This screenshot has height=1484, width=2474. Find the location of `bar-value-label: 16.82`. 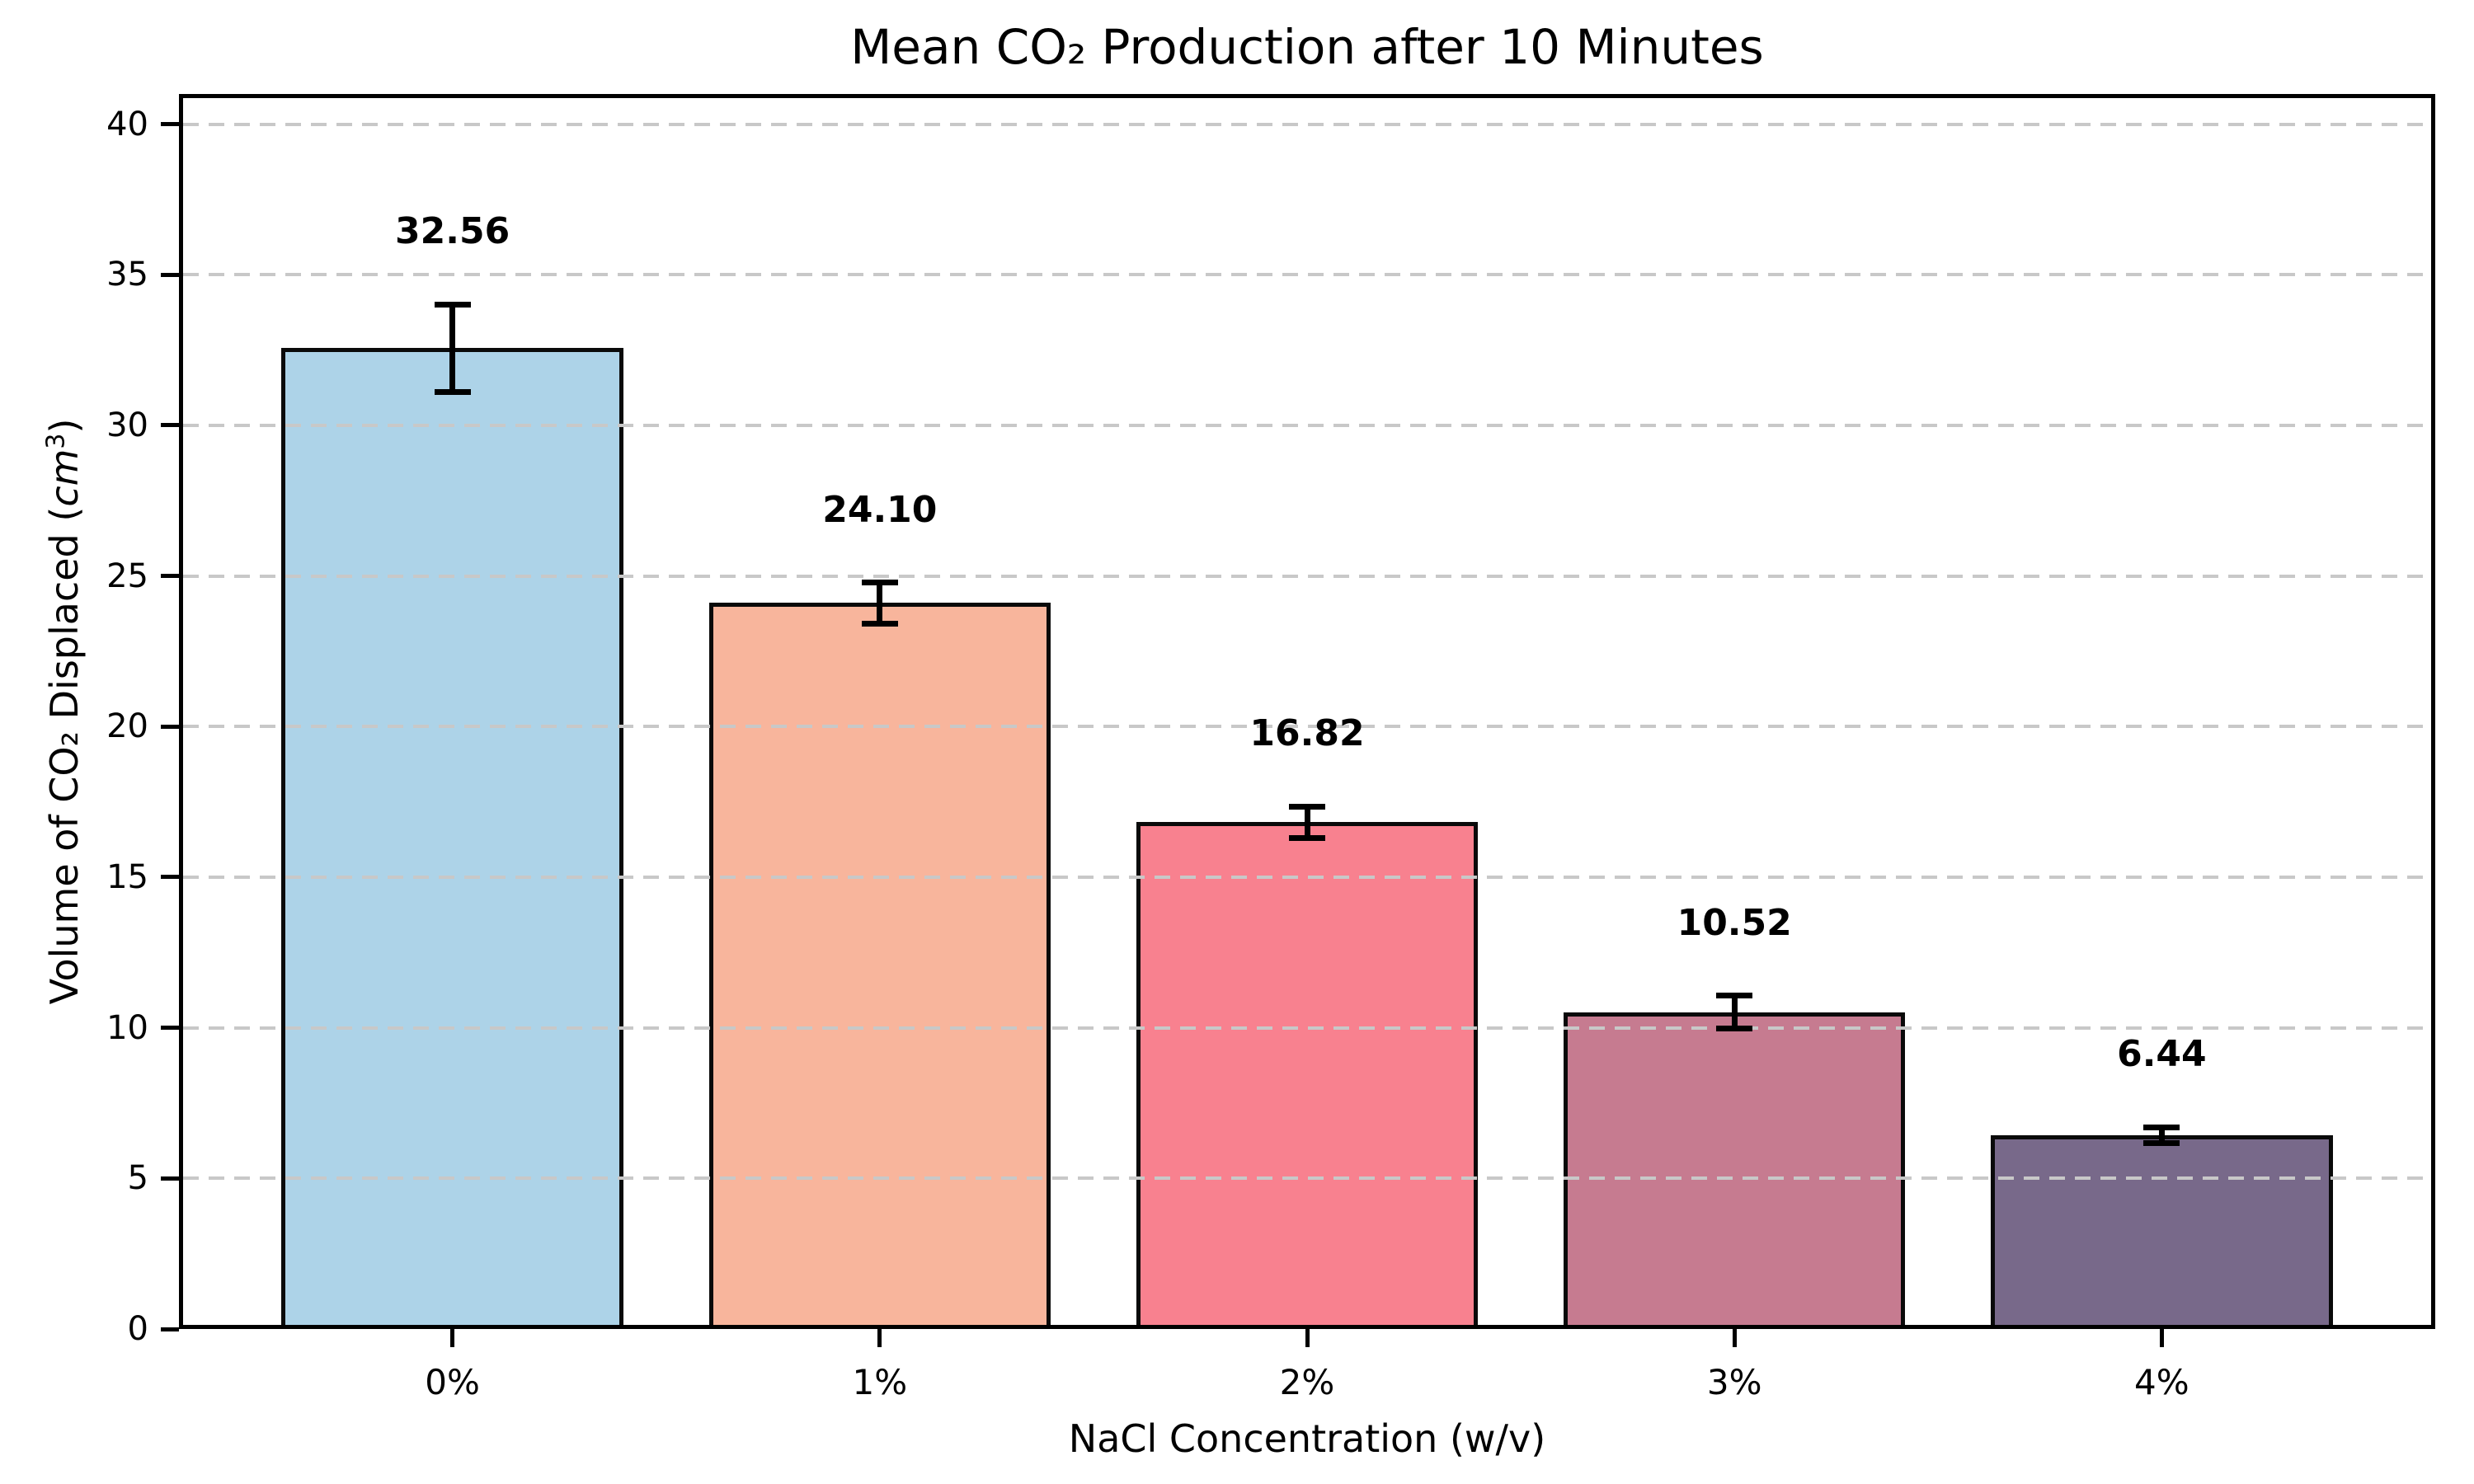

bar-value-label: 16.82 is located at coordinates (1307, 733).